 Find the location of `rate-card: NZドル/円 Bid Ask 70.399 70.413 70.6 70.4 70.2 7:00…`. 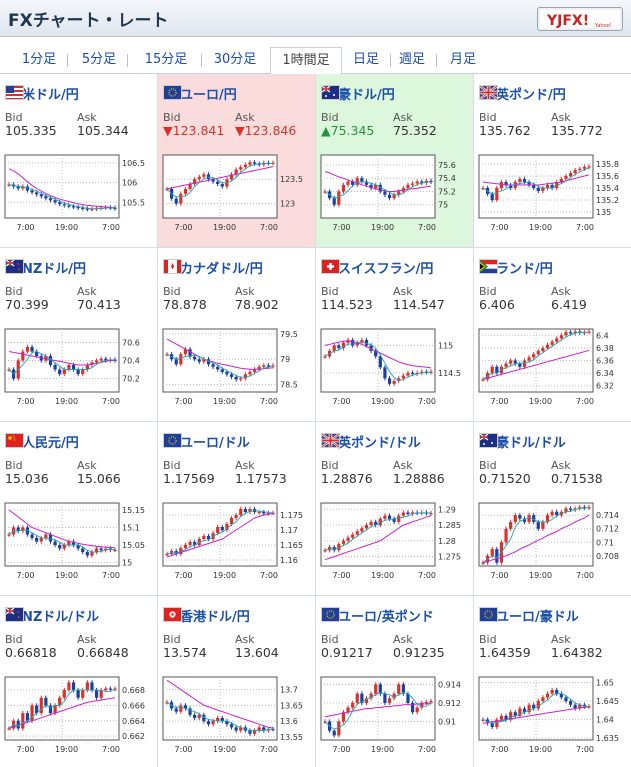

rate-card: NZドル/円 Bid Ask 70.399 70.413 70.6 70.4 70.2 7:00… is located at coordinates (79, 335).